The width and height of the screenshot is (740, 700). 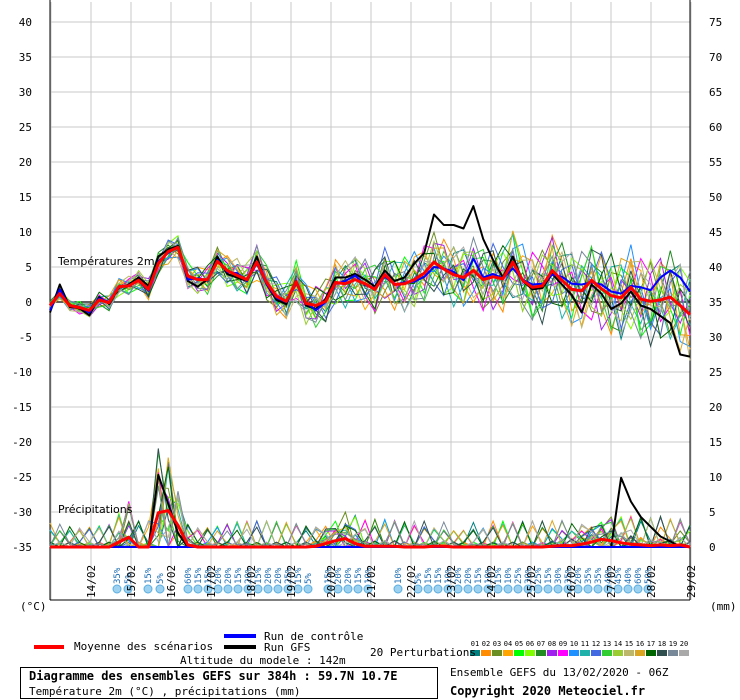 I want to click on perturbation-number: 15, so click(x=629, y=644).